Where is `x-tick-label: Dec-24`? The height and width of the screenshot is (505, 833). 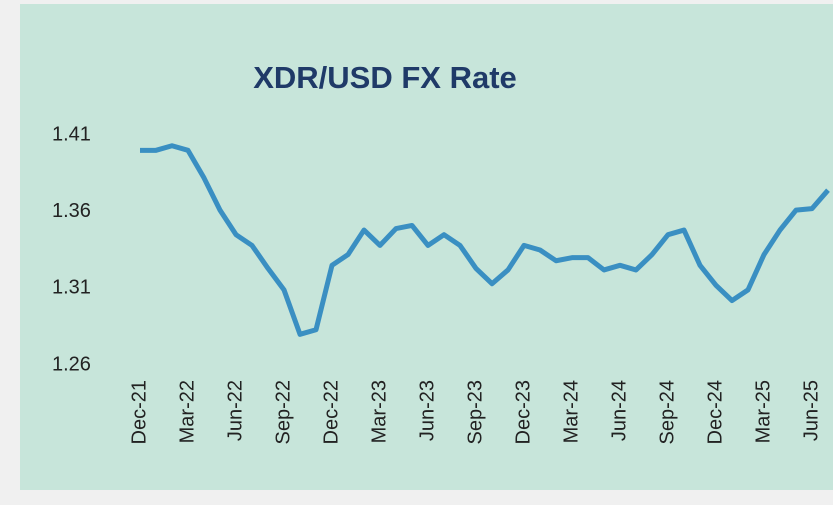
x-tick-label: Dec-24 is located at coordinates (715, 412).